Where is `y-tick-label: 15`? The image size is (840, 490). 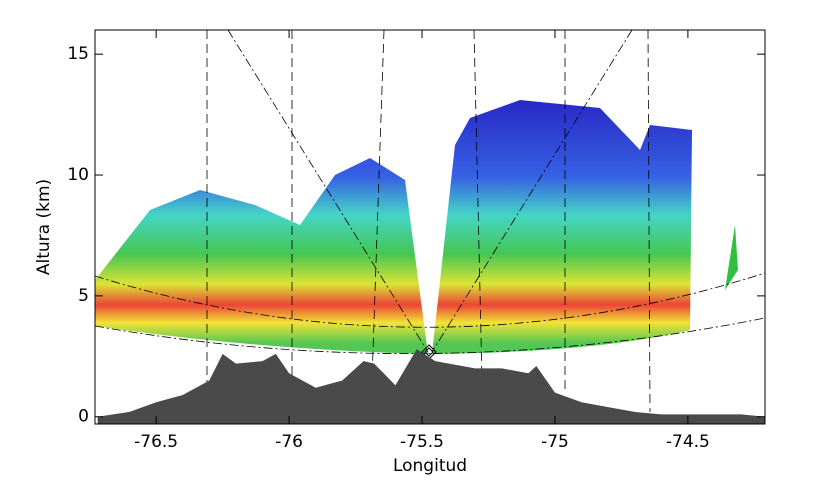
y-tick-label: 15 is located at coordinates (78, 54).